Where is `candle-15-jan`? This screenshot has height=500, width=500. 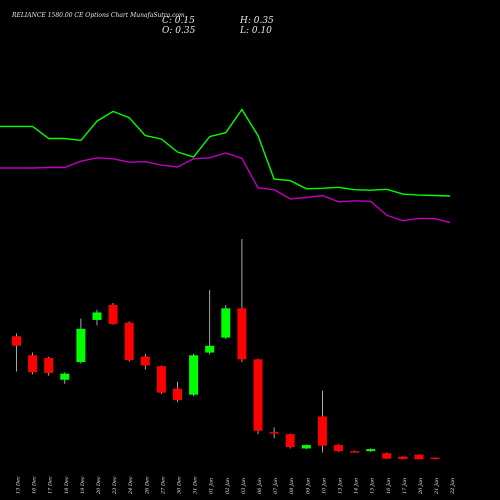
candle-15-jan is located at coordinates (371, 450).